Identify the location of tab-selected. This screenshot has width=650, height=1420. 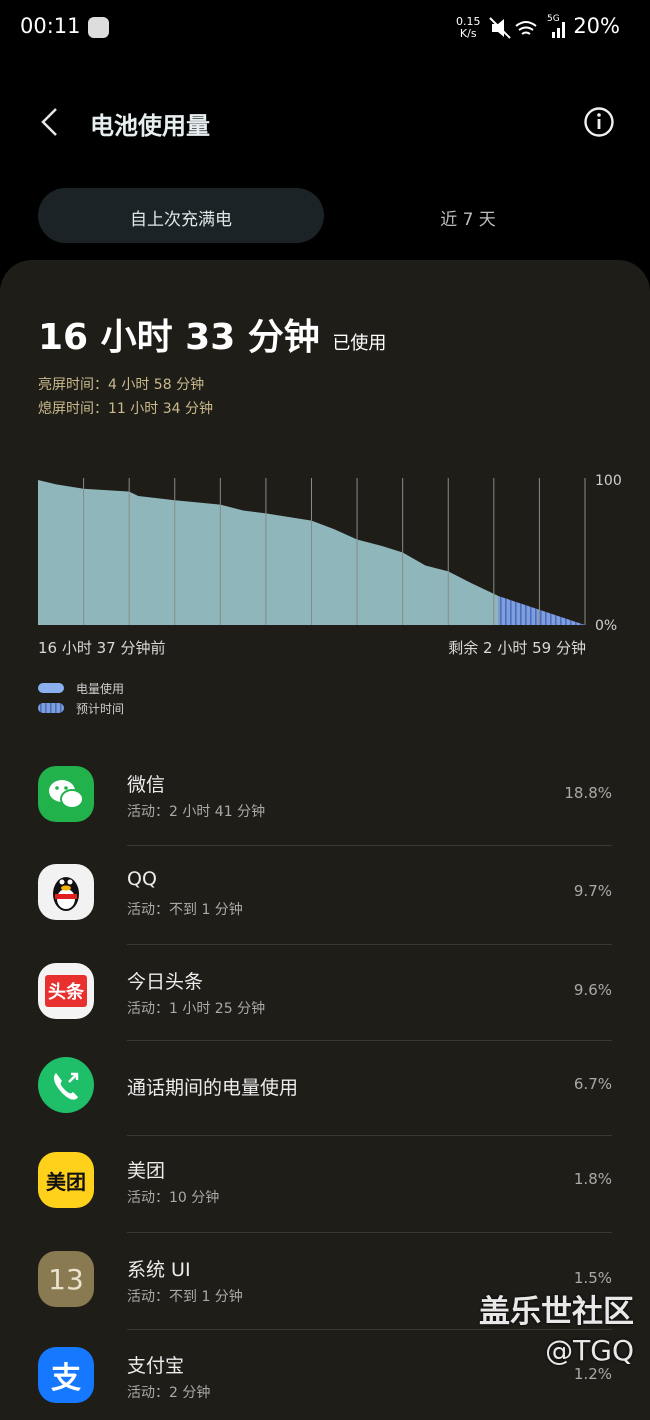
(181, 215).